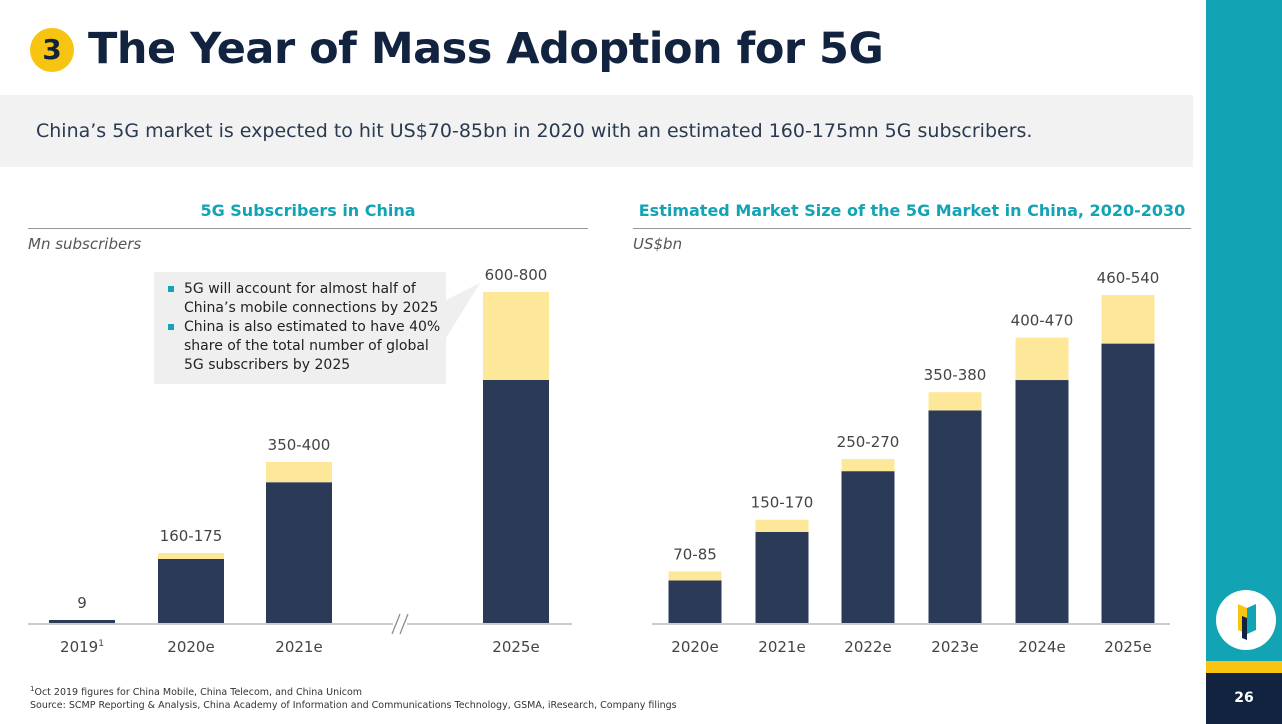  What do you see at coordinates (781, 647) in the screenshot?
I see `chart-2-tick-label: 2021e` at bounding box center [781, 647].